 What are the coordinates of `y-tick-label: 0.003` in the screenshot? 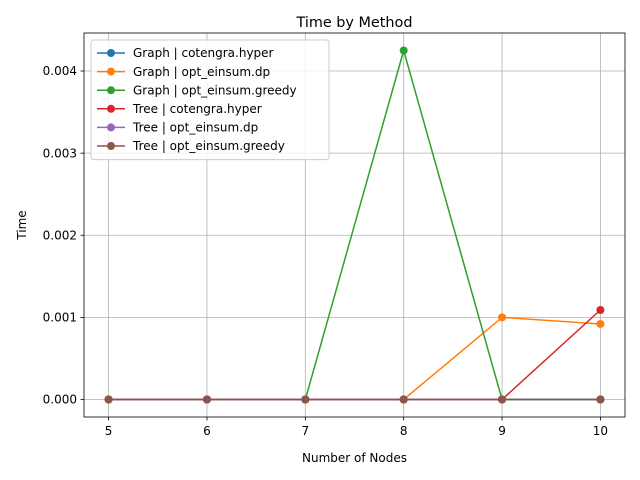 It's located at (60, 153).